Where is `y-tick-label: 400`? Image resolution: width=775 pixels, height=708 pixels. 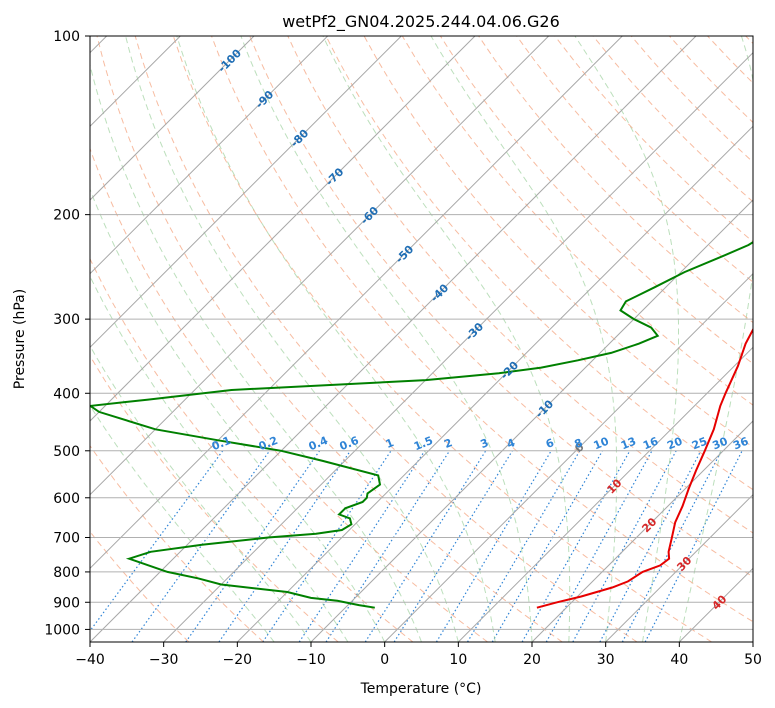
y-tick-label: 400 is located at coordinates (66, 394).